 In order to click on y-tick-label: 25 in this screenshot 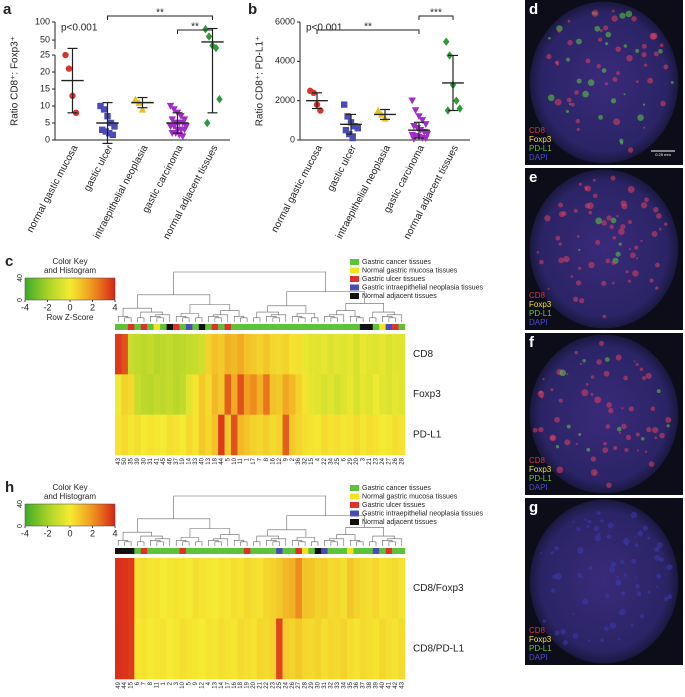, I will do `click(45, 54)`.